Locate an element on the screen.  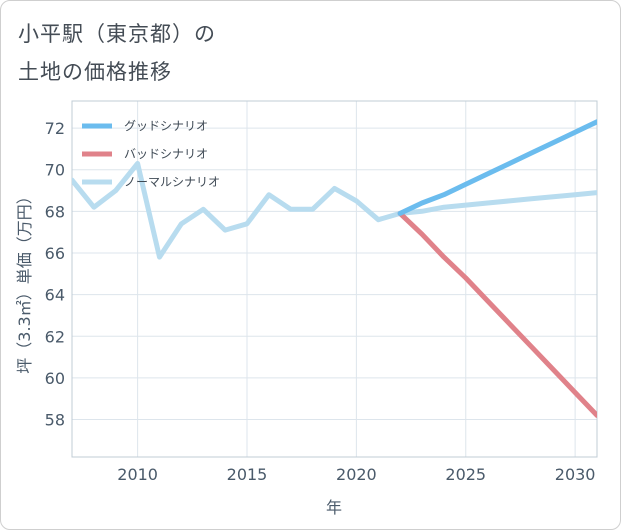
x-tick-label-2010: 2010 is located at coordinates (137, 474).